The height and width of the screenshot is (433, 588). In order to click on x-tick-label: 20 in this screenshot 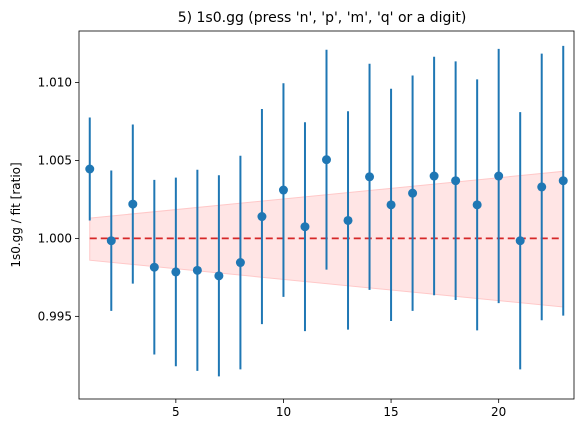, I will do `click(498, 412)`.